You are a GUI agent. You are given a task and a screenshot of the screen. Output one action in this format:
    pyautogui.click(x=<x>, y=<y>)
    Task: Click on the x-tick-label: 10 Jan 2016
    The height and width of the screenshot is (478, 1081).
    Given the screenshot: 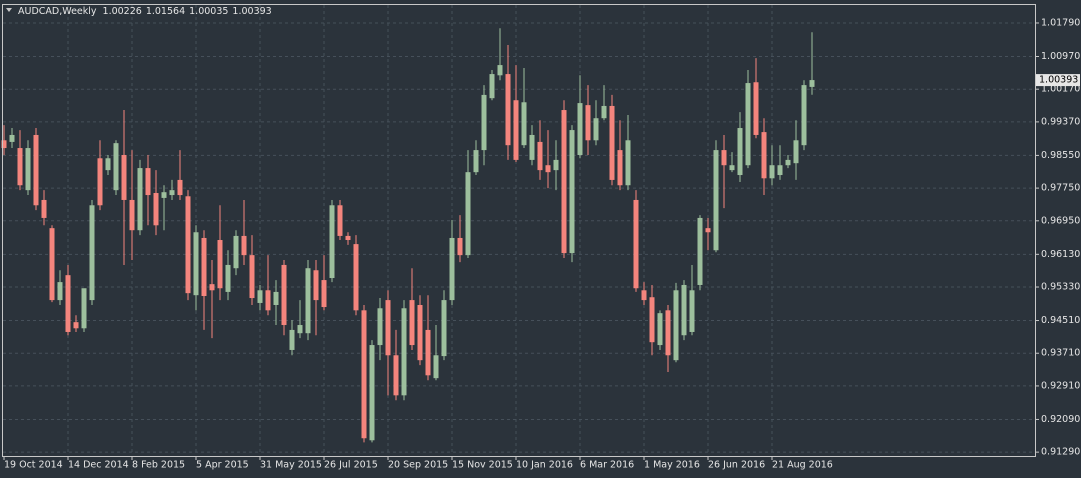 What is the action you would take?
    pyautogui.click(x=544, y=465)
    